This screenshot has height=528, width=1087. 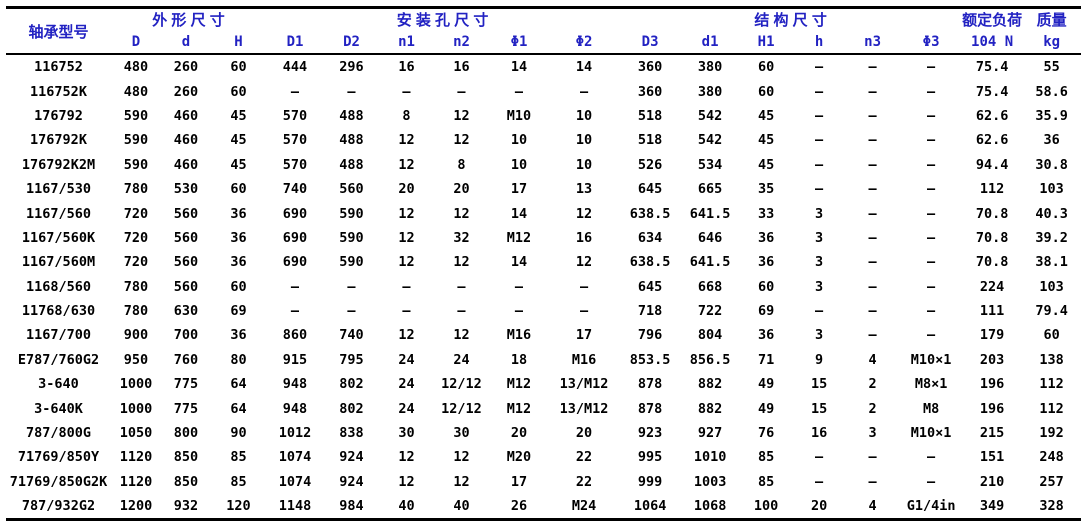 I want to click on table-row: 1168/560 780 560 60 — — — — — — 645 668 60 3 — — 224 103, so click(x=543, y=287).